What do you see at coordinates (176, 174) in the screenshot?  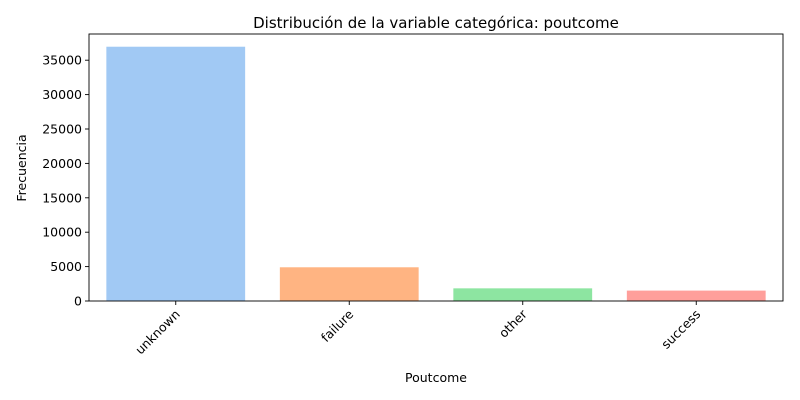 I see `bar-unknown` at bounding box center [176, 174].